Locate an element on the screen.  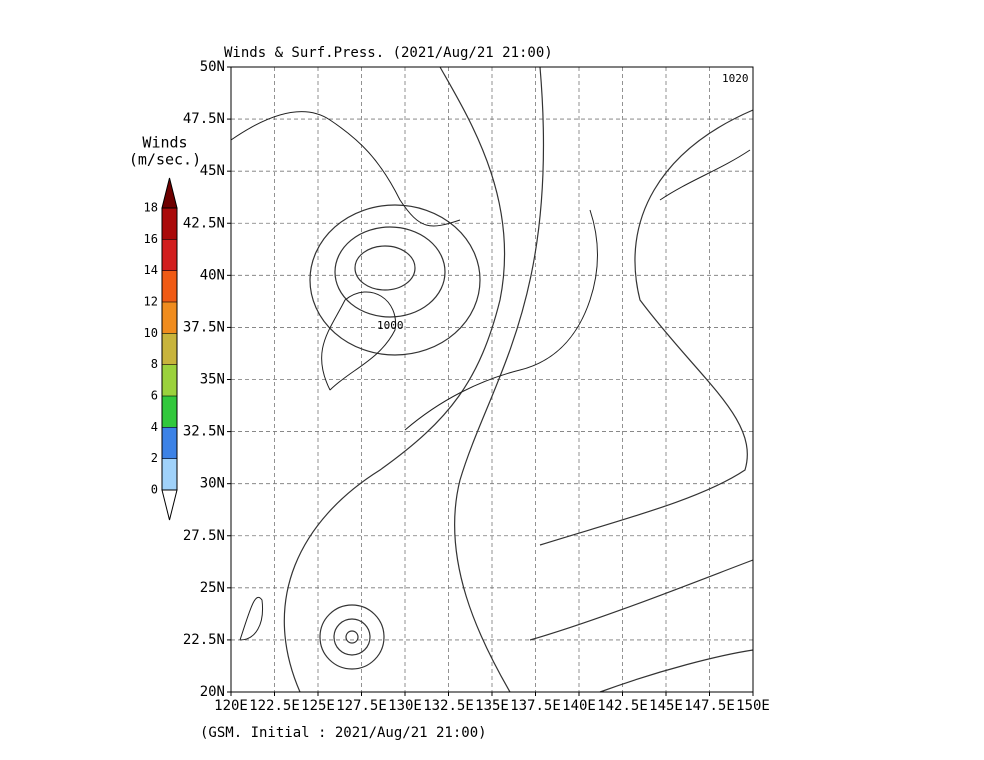
colorbar-label: 4 is located at coordinates (154, 427).